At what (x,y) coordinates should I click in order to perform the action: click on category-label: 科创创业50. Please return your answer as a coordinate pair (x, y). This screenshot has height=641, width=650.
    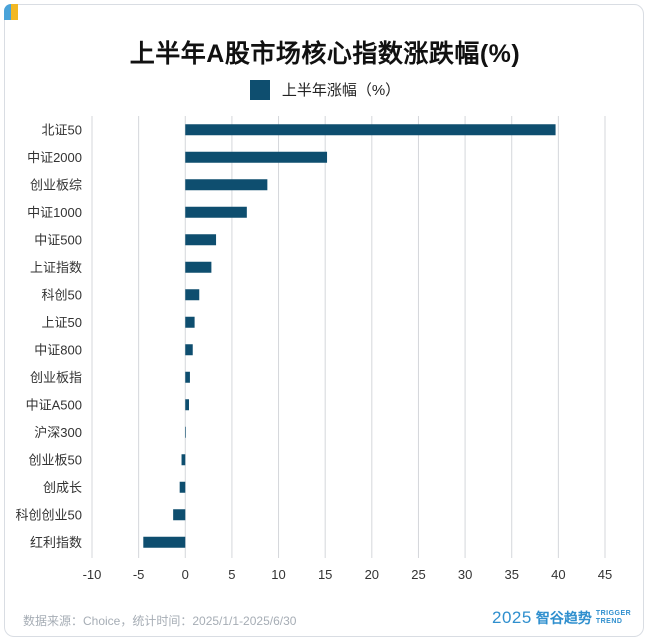
    Looking at the image, I should click on (49, 514).